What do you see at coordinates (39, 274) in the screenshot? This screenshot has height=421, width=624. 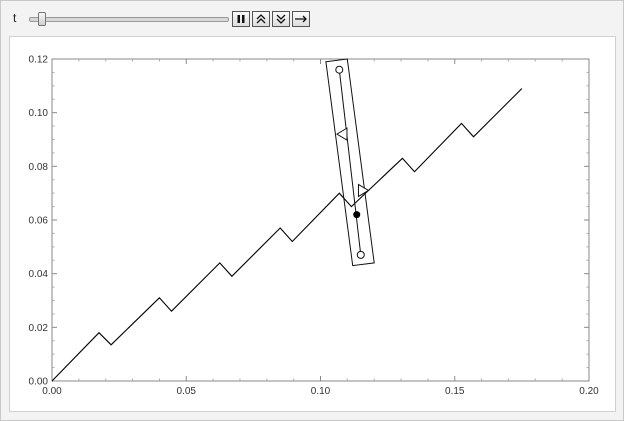 I see `y-tick-label: 0.04` at bounding box center [39, 274].